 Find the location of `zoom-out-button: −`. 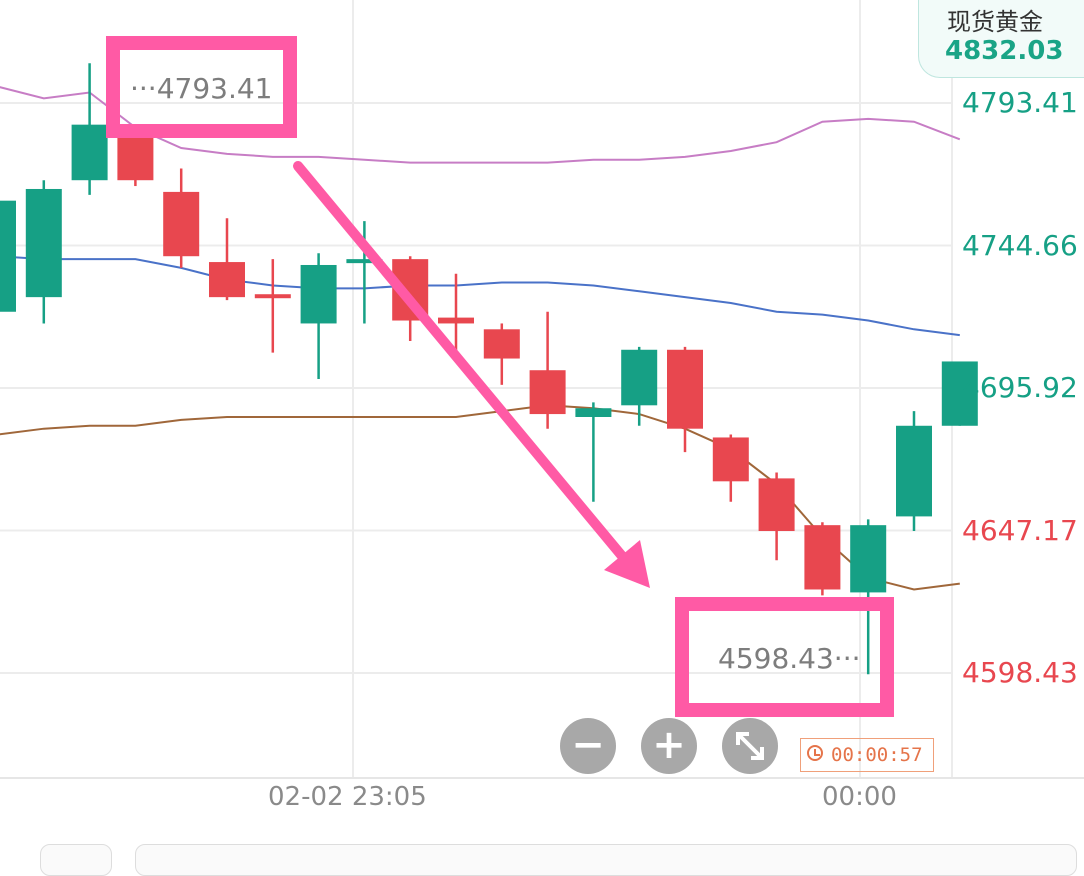

zoom-out-button: − is located at coordinates (588, 746).